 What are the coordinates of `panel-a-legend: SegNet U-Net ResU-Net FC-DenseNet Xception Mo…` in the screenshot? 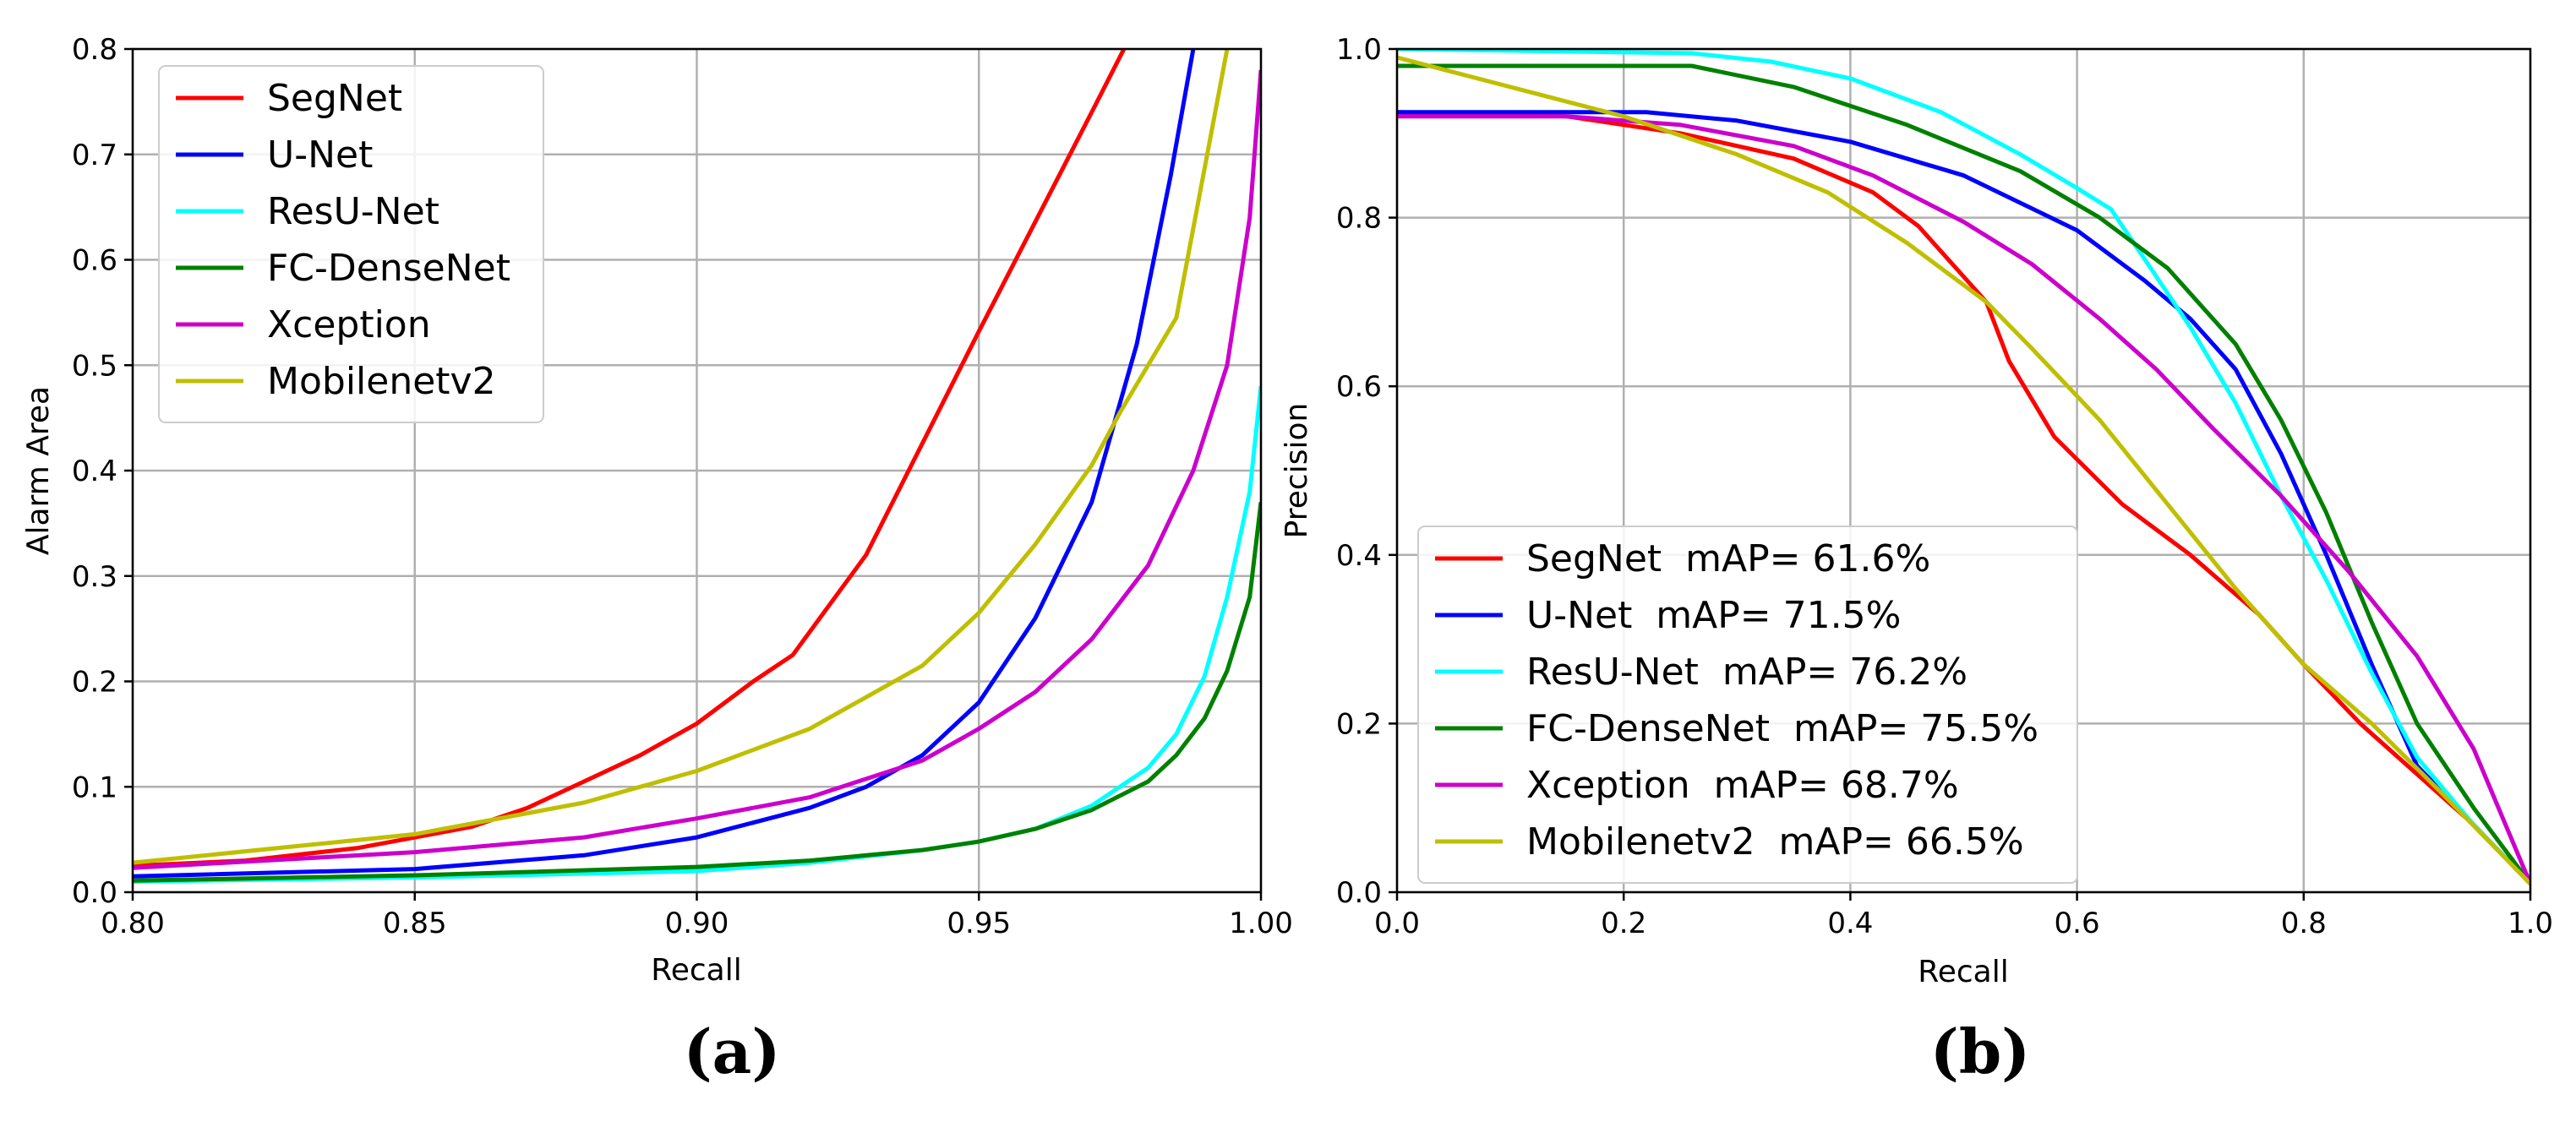 It's located at (351, 244).